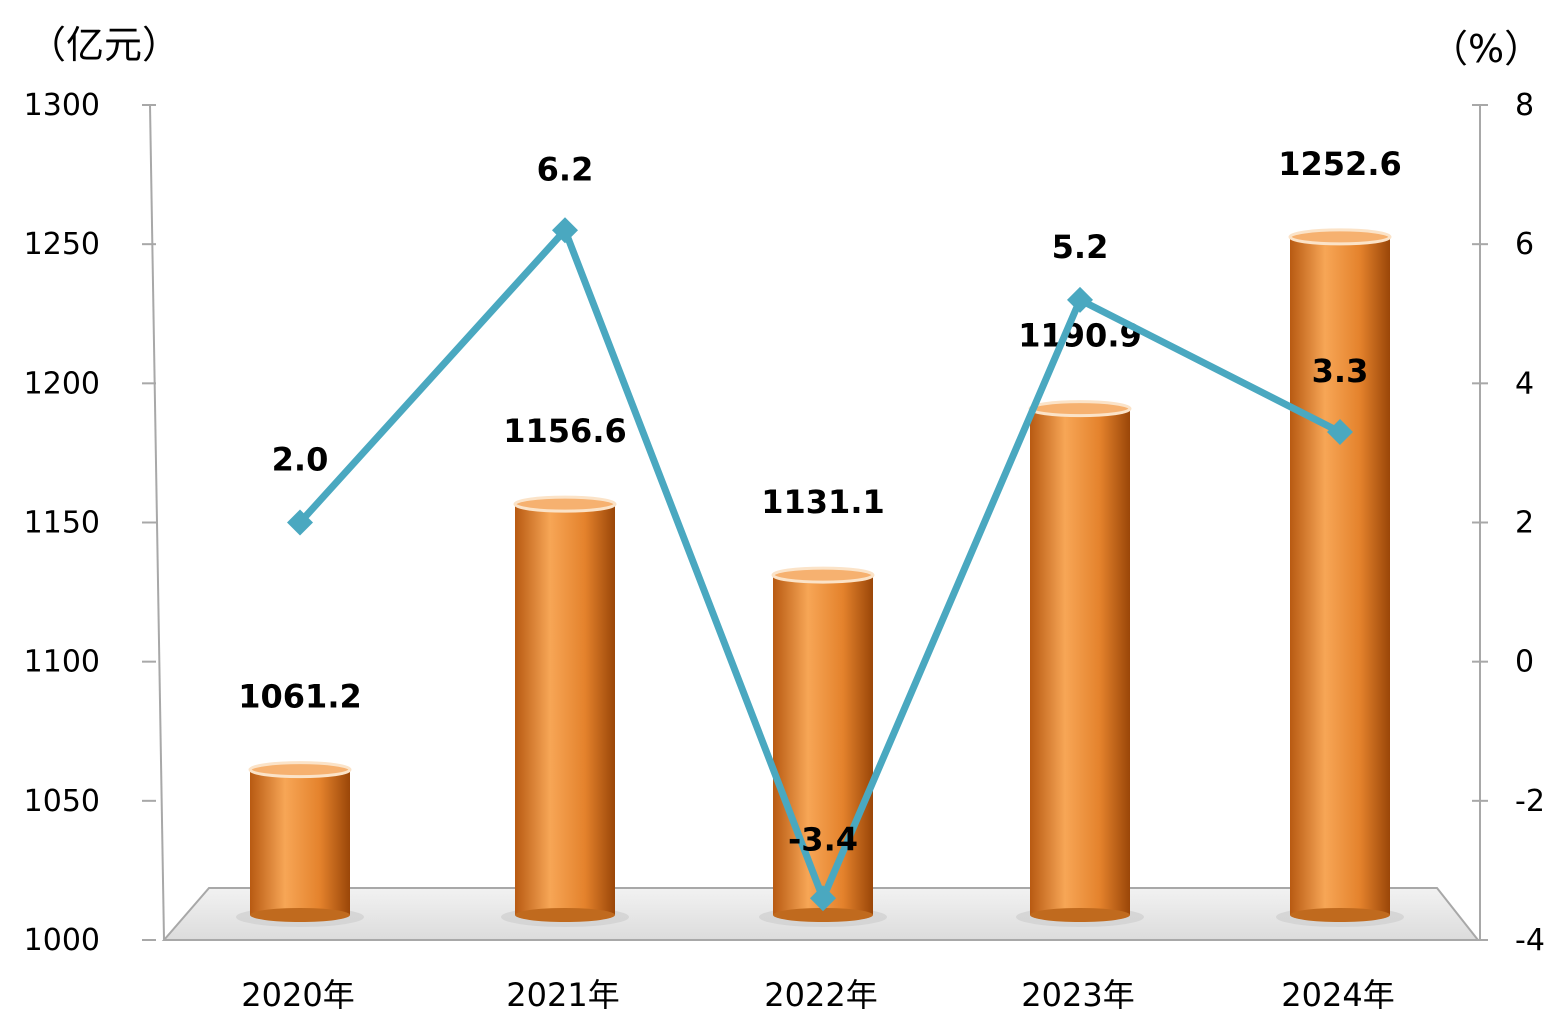  I want to click on category-axis-labels: 2020年 2021年 2022年 2023年 2024年, so click(817, 995).